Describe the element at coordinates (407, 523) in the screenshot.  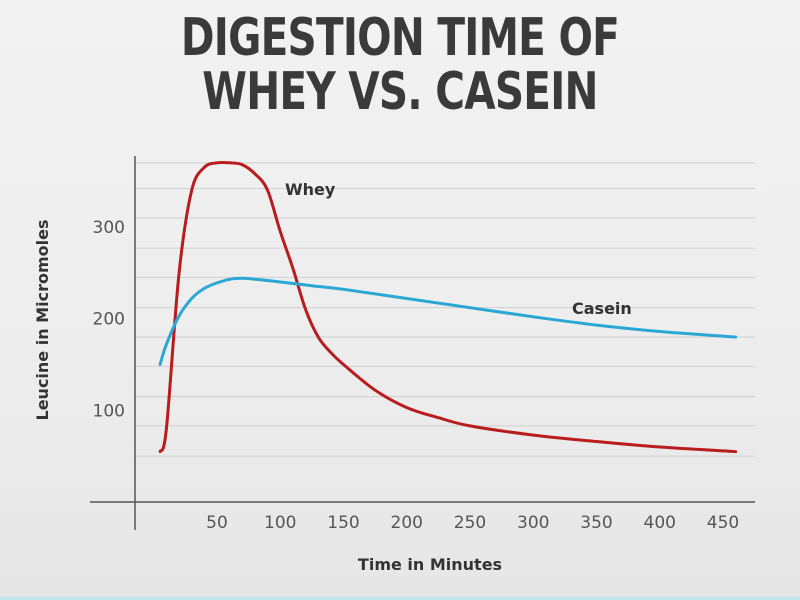
I see `x-tick-label-200: 200` at that location.